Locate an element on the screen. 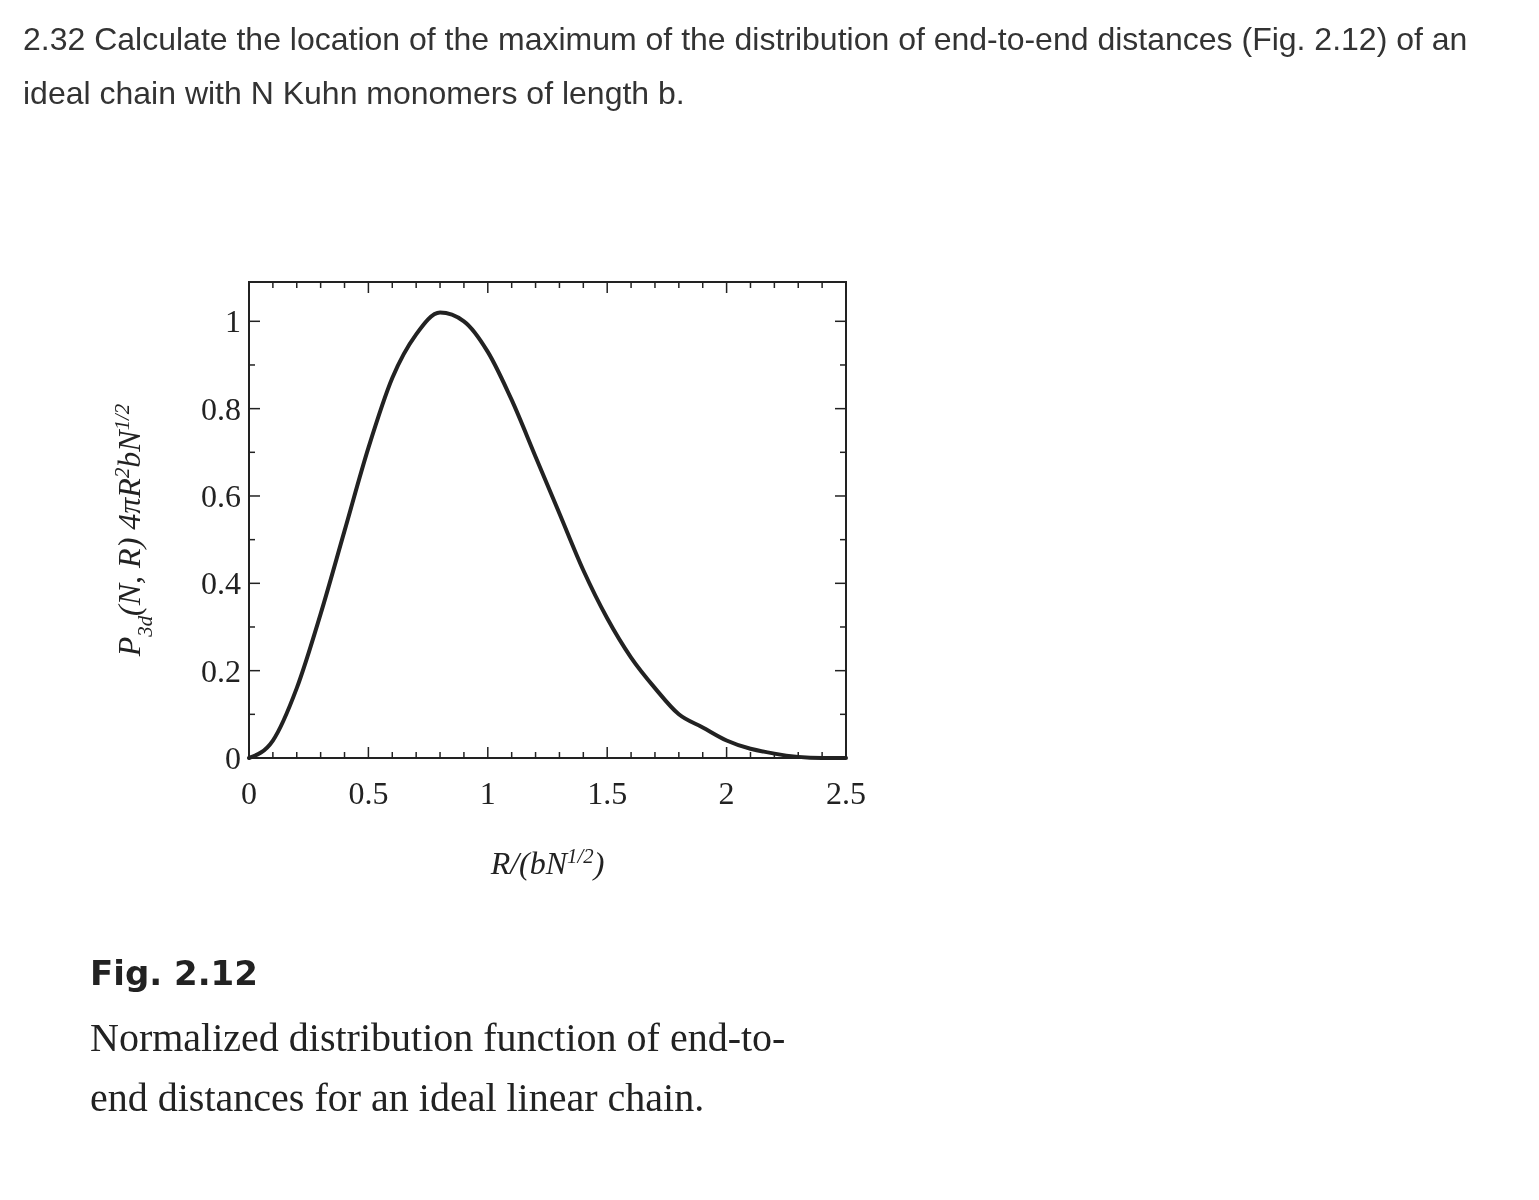 The image size is (1539, 1200). y-tick-label: 0 is located at coordinates (233, 758).